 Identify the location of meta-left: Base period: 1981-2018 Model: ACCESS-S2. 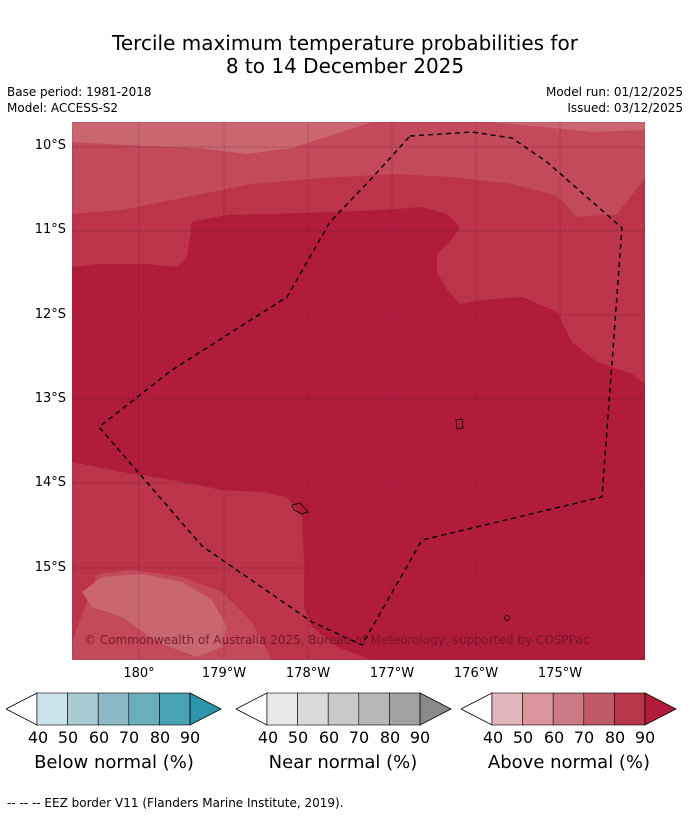
(79, 100).